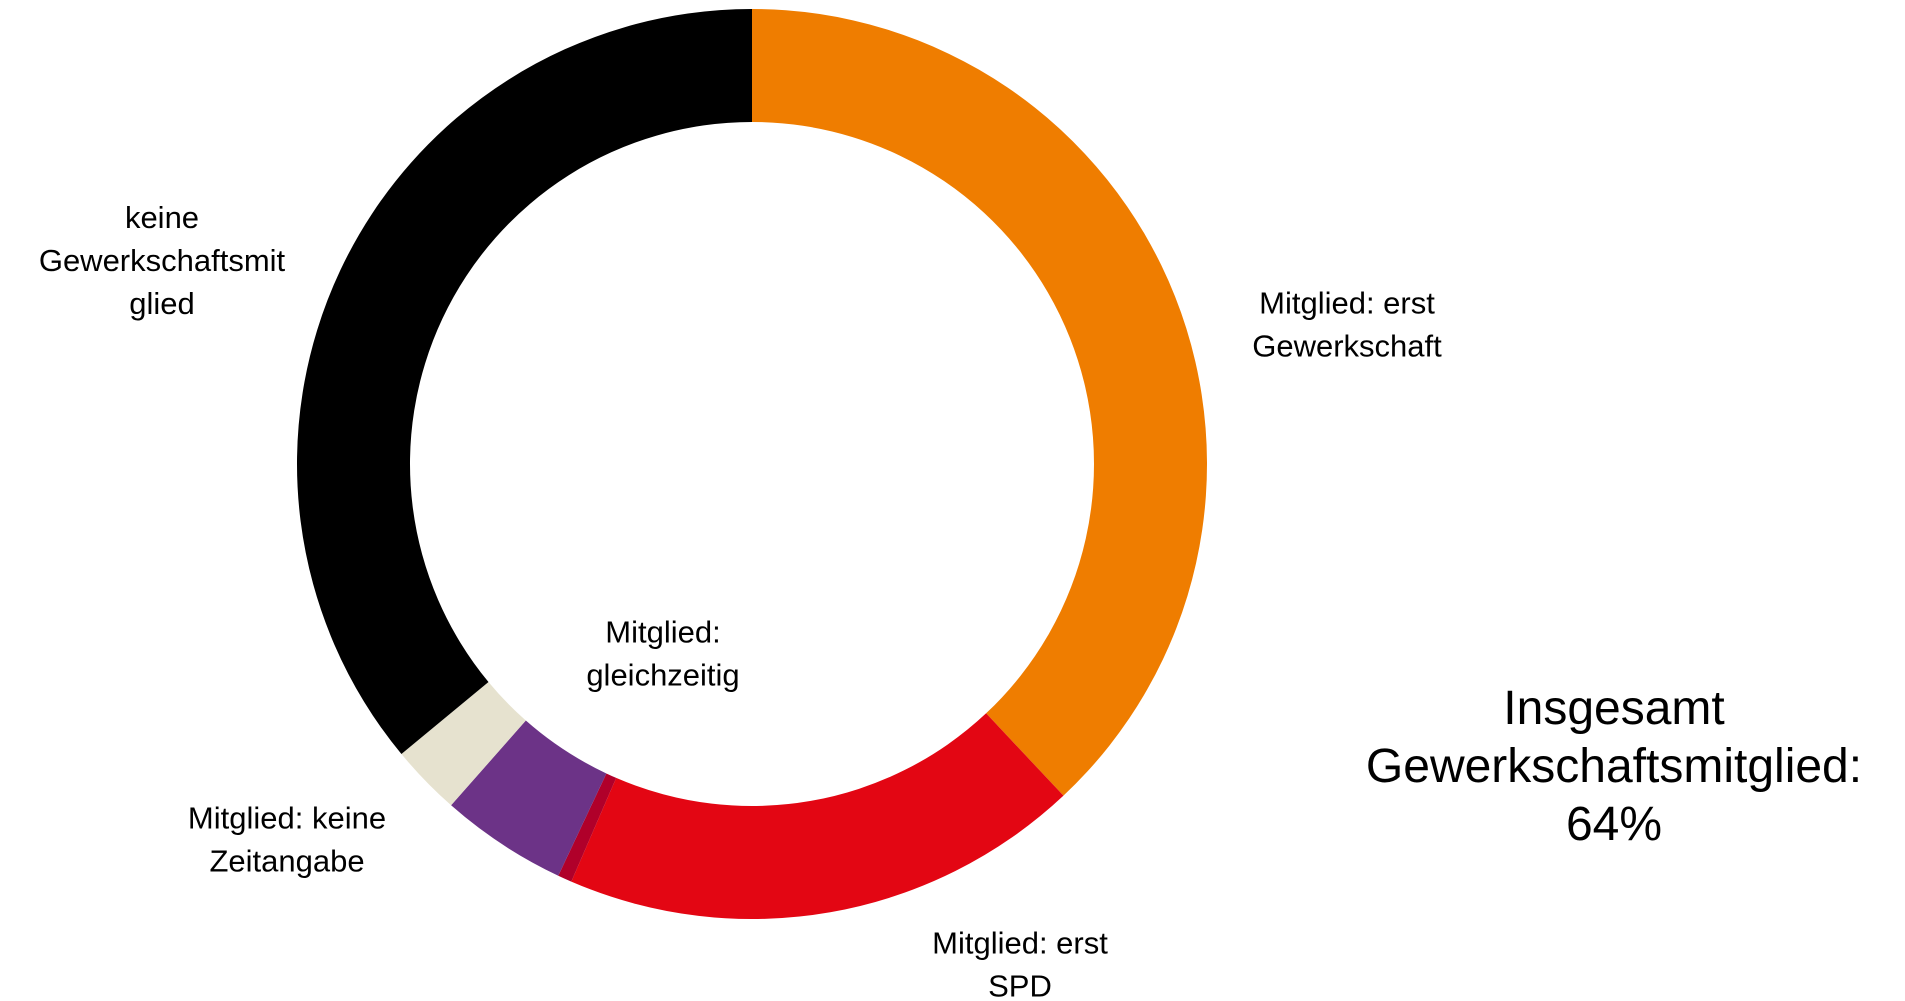  I want to click on segment-label: Mitglied: keine Zeitangabe, so click(287, 840).